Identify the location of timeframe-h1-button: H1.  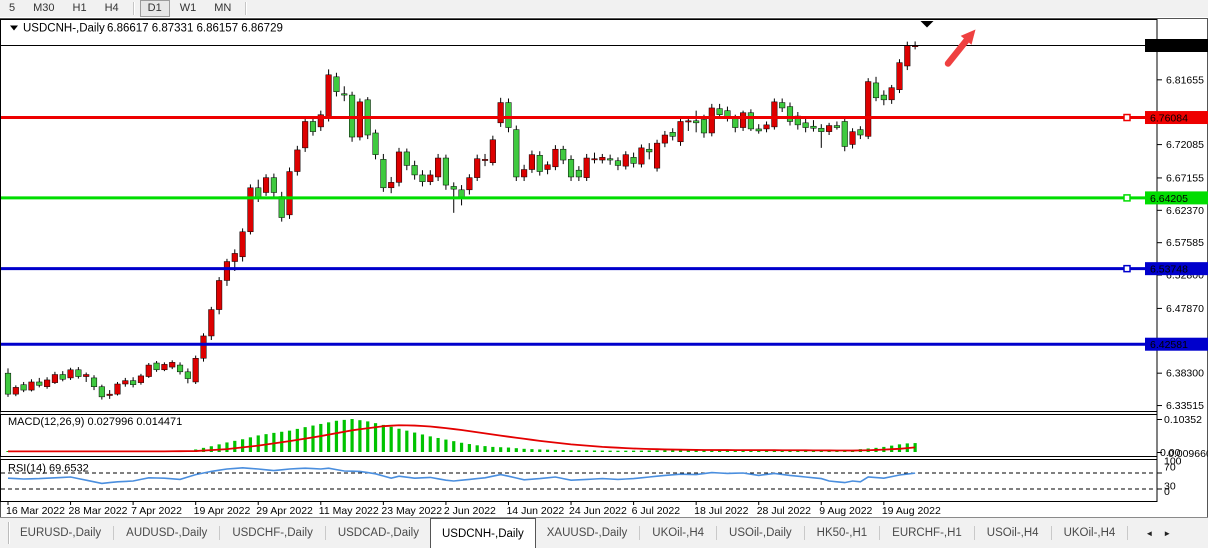
(79, 8).